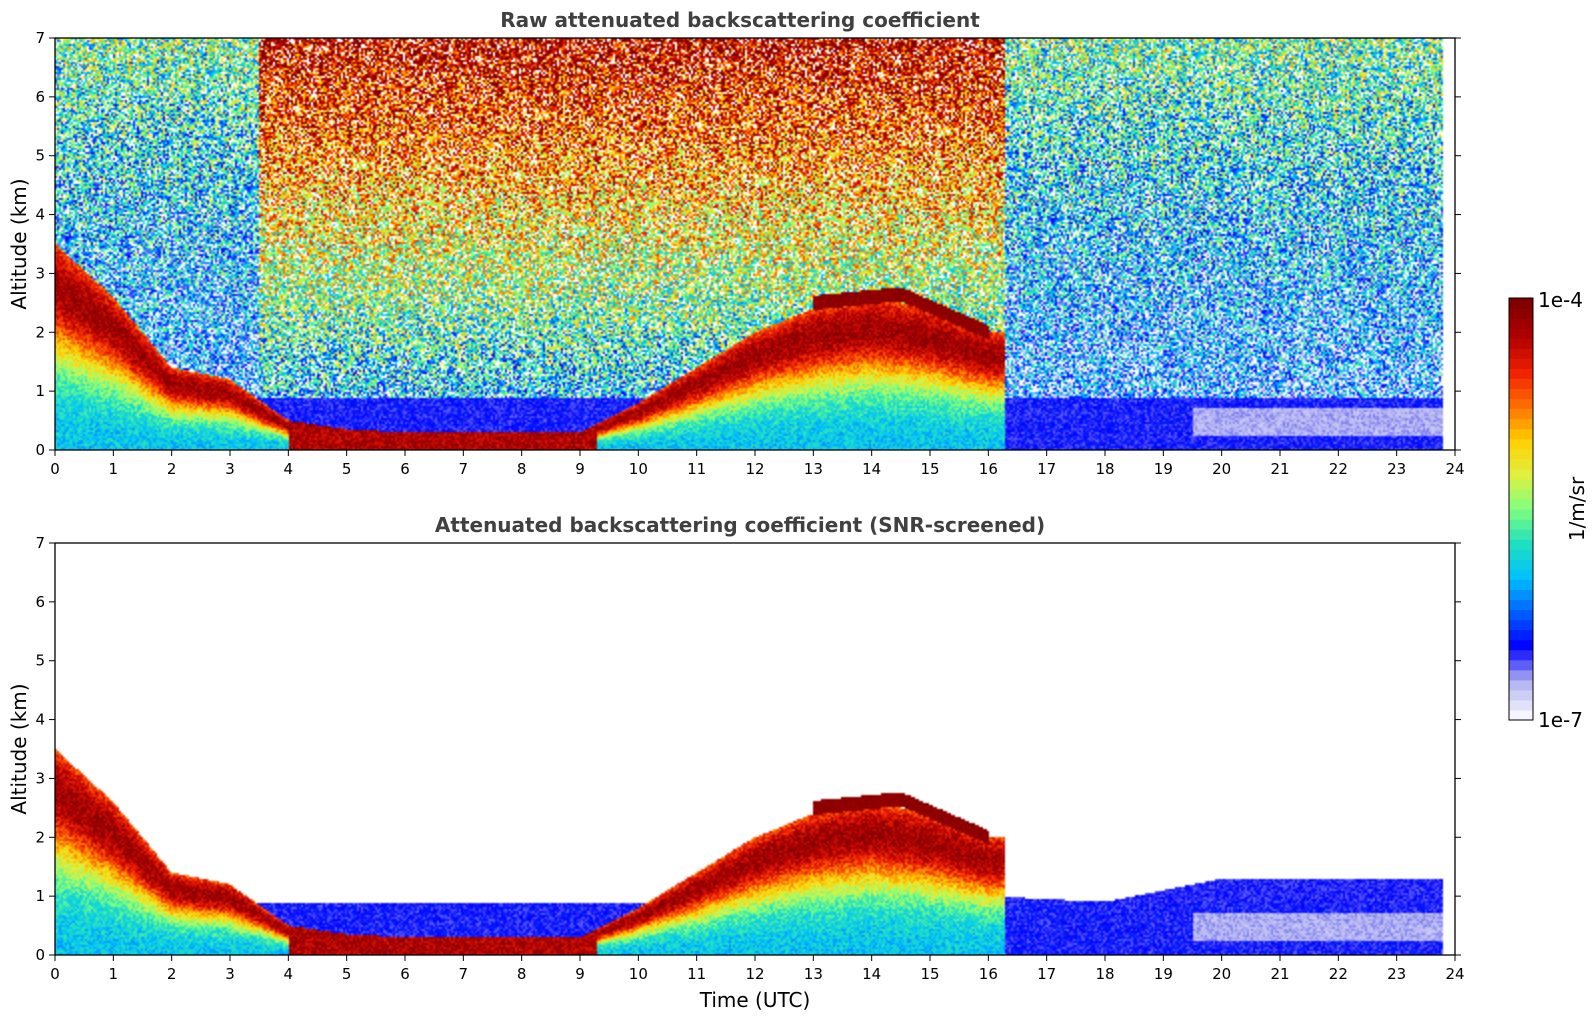 The width and height of the screenshot is (1595, 1020). I want to click on x-tick-label: 15, so click(929, 469).